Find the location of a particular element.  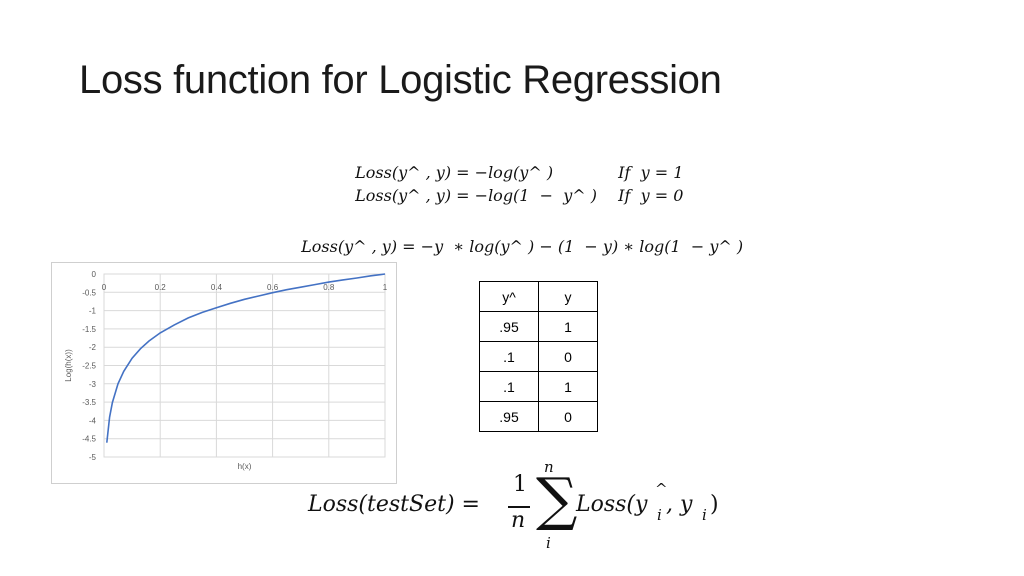

x-tick-label: 1 is located at coordinates (385, 287).